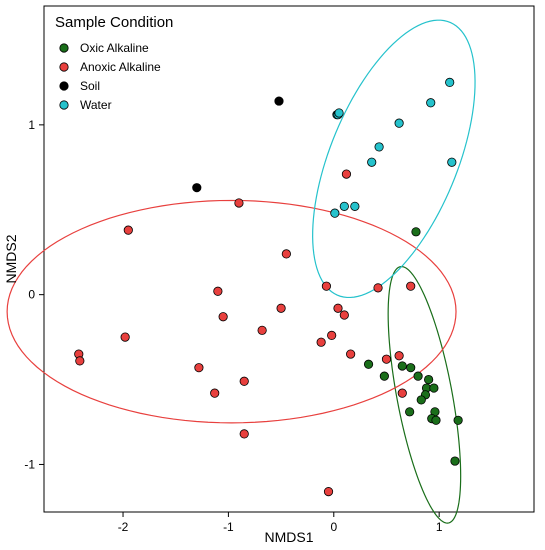  I want to click on legend-label: Anoxic Alkaline, so click(120, 67).